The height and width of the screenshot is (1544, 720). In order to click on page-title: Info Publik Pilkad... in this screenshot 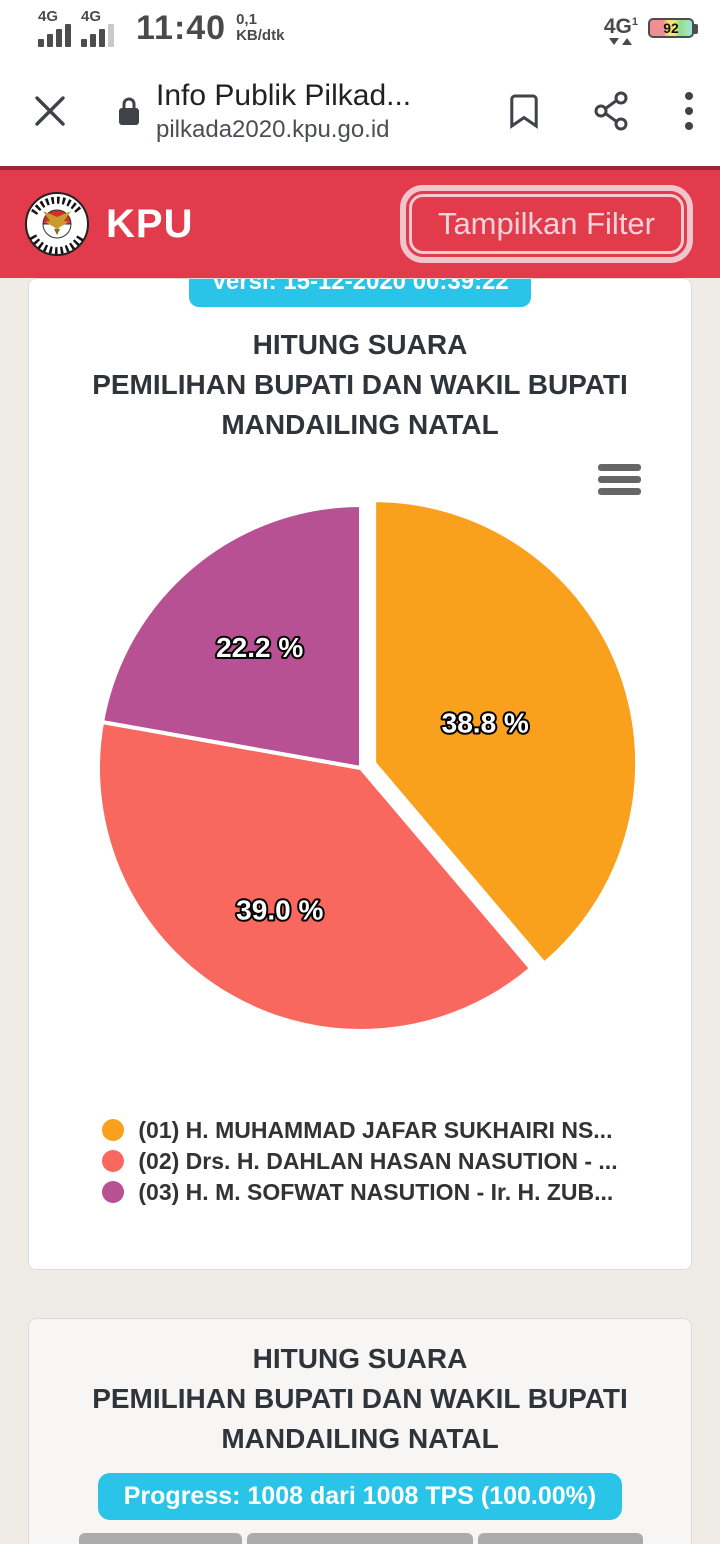, I will do `click(284, 95)`.